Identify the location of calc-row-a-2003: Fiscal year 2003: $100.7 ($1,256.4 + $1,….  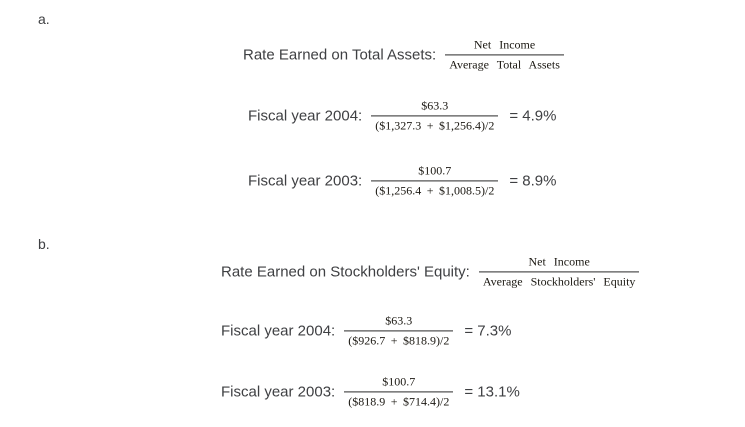
(402, 180).